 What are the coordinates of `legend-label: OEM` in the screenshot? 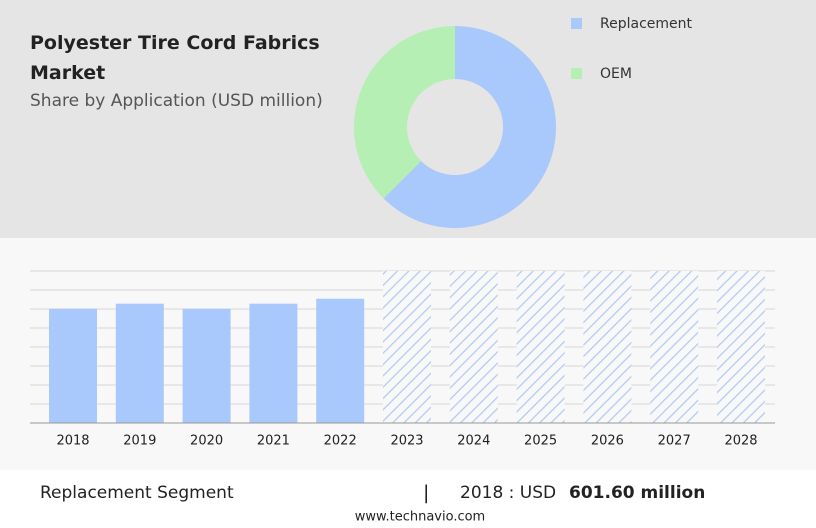 It's located at (616, 74).